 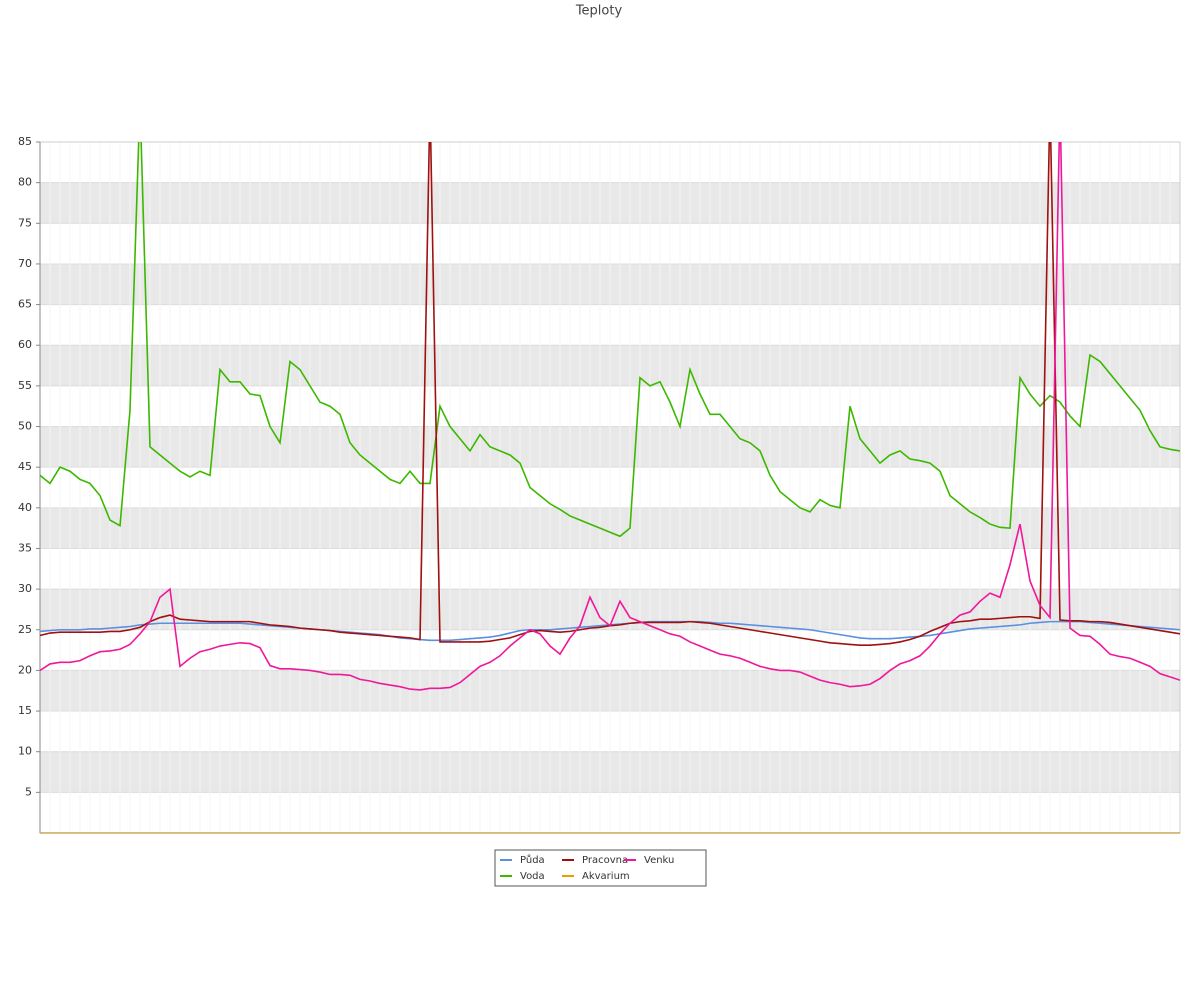 What do you see at coordinates (25, 141) in the screenshot?
I see `y-tick-label: 85` at bounding box center [25, 141].